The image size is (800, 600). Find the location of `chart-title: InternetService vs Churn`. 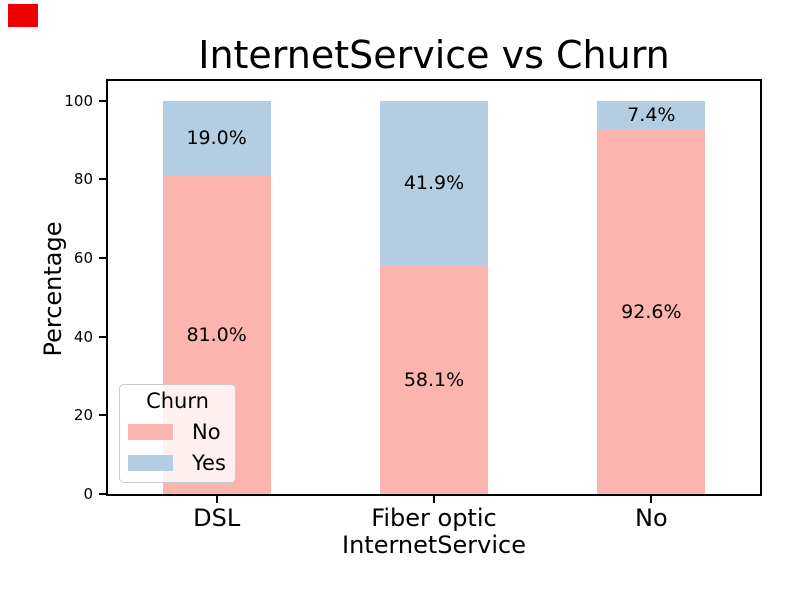

chart-title: InternetService vs Churn is located at coordinates (434, 55).